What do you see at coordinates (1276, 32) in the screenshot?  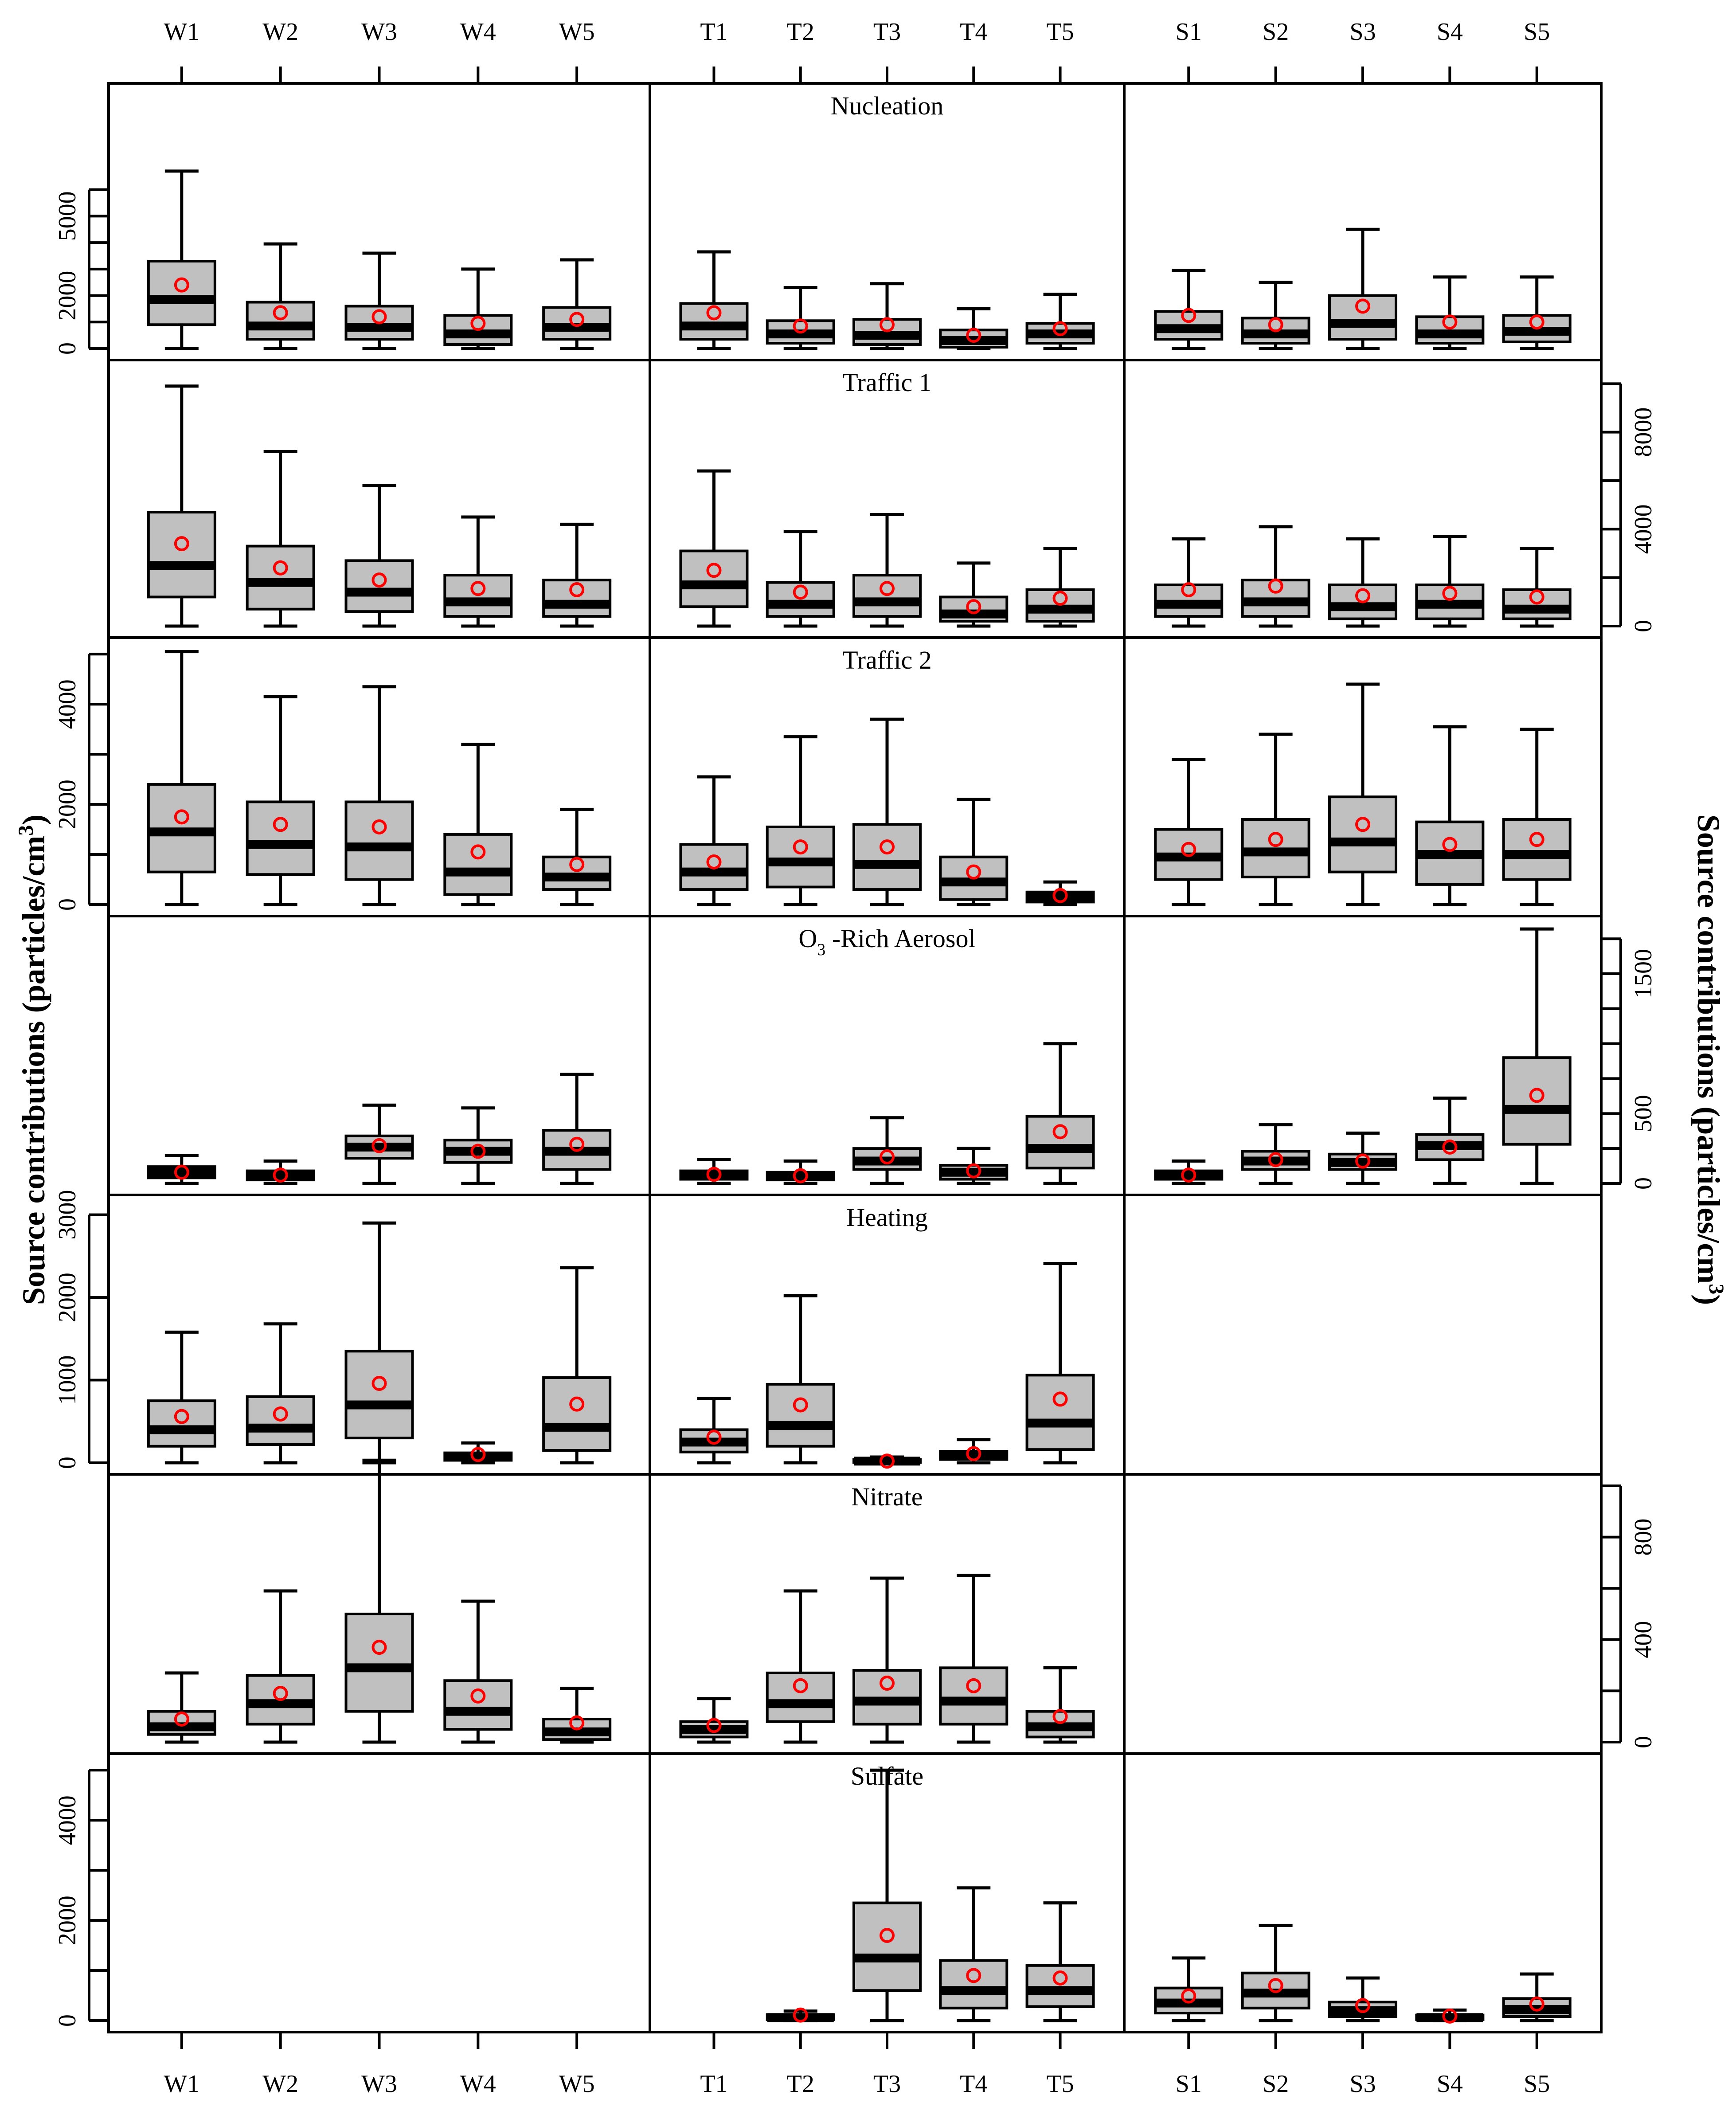 I see `top-category-label: S2` at bounding box center [1276, 32].